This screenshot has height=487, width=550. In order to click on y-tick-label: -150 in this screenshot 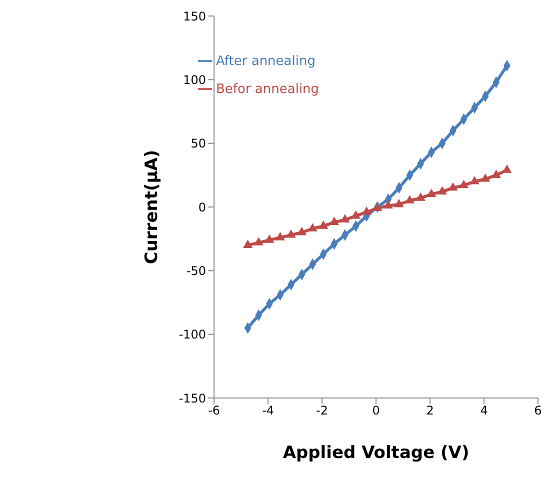, I will do `click(192, 398)`.